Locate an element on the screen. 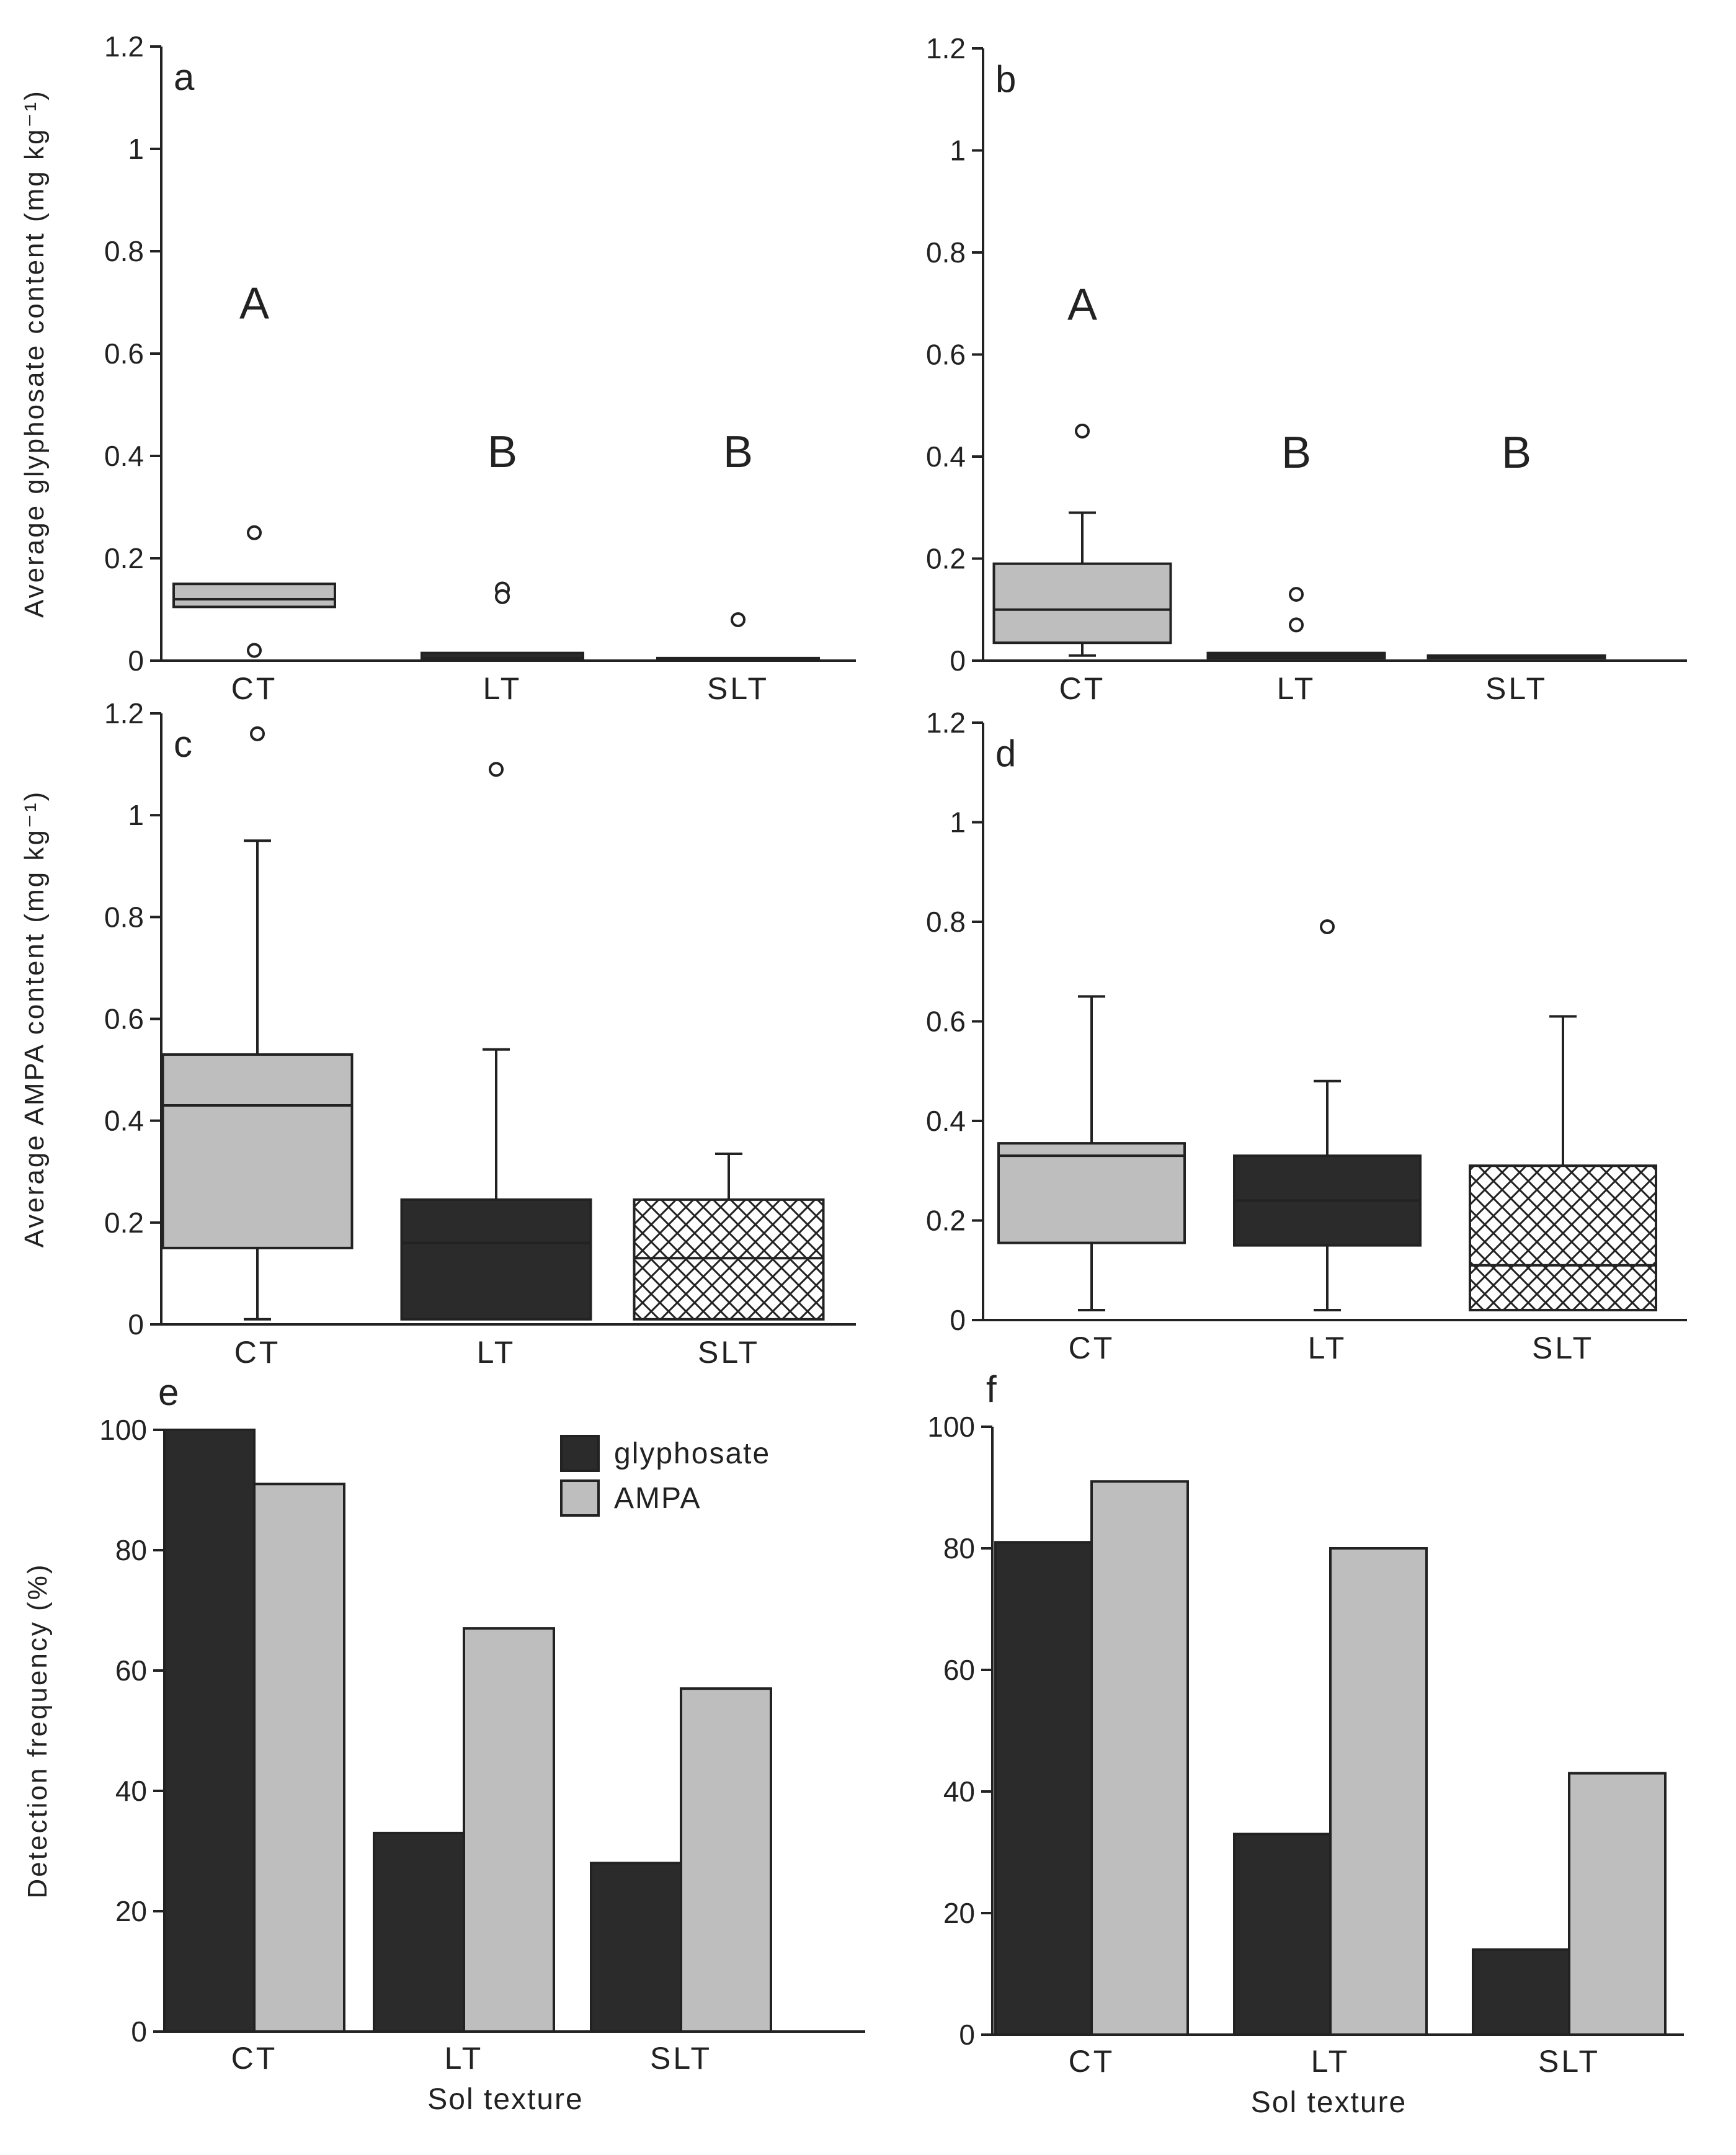  bar-AMPA-SLT is located at coordinates (726, 1860).